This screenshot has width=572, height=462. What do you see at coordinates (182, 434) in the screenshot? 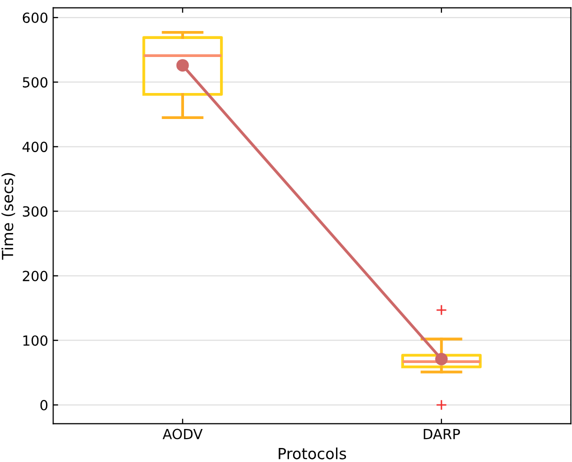
I see `x-tick-label: AODV` at bounding box center [182, 434].